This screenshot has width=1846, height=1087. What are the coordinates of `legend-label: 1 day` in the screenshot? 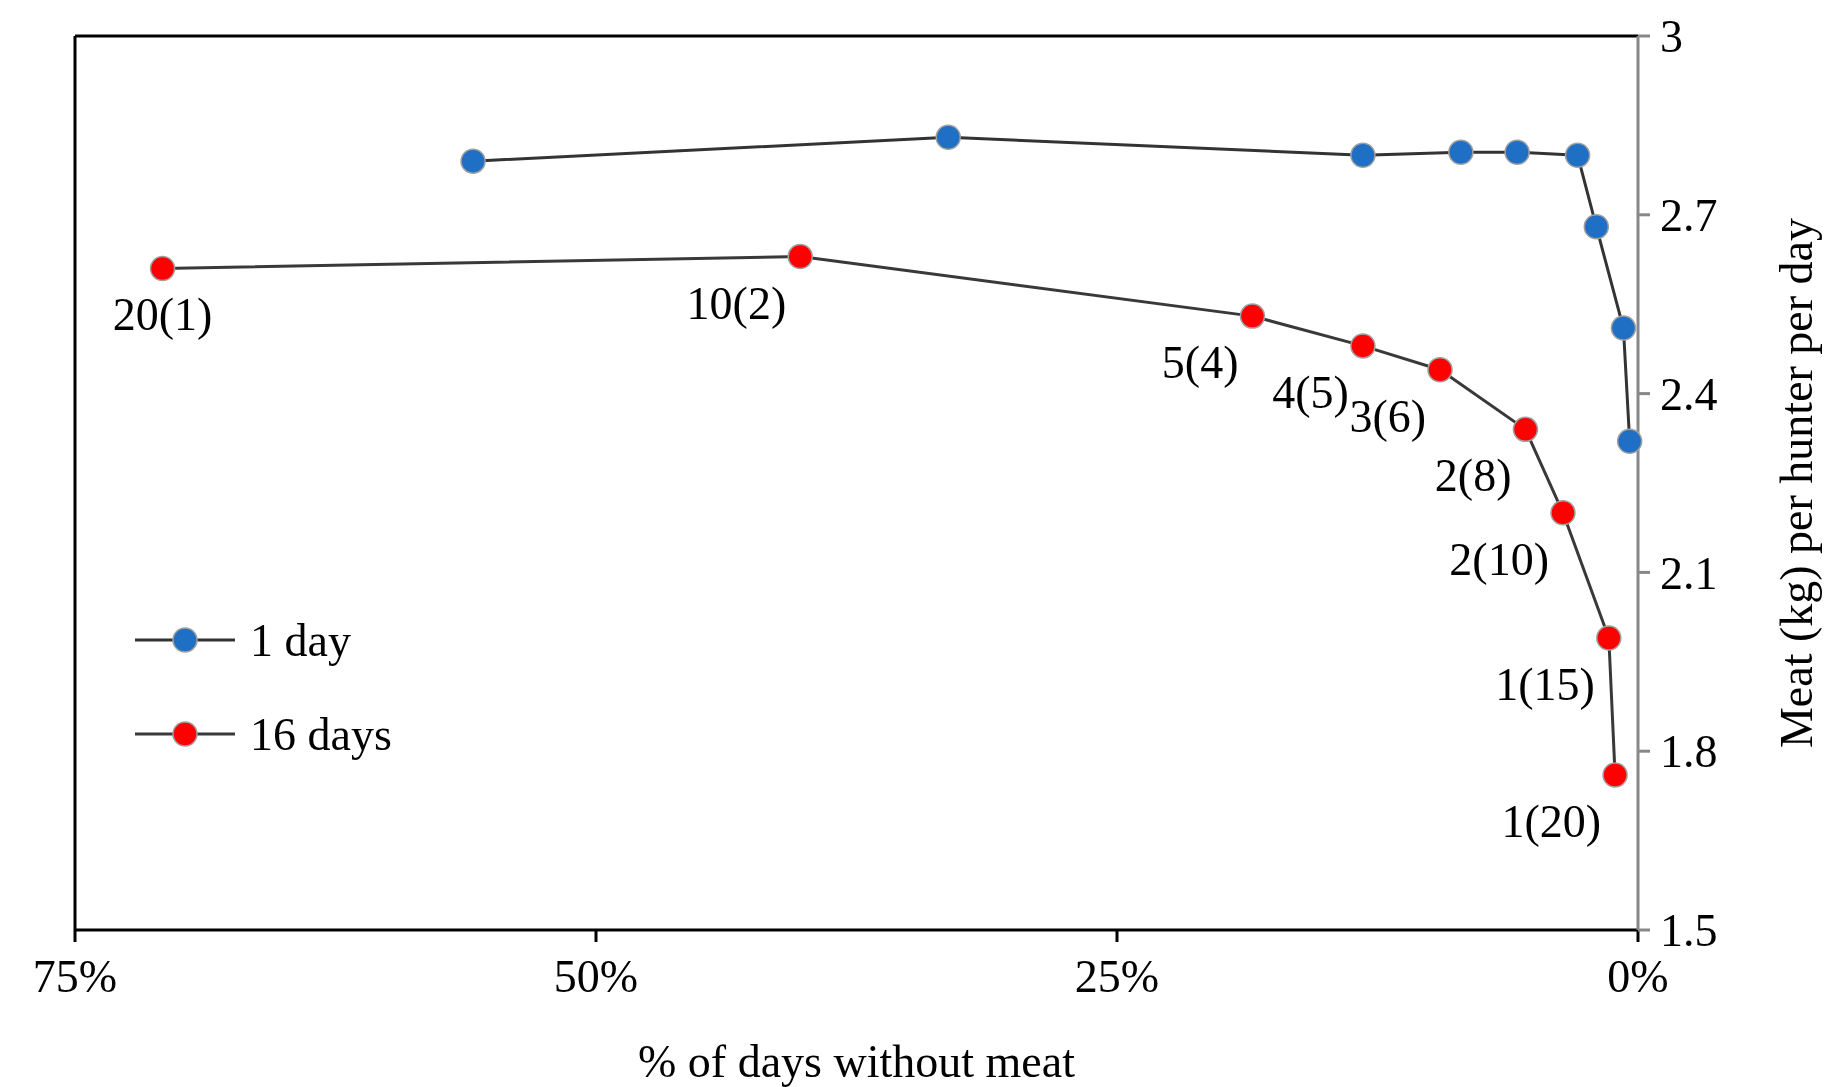 It's located at (300, 641).